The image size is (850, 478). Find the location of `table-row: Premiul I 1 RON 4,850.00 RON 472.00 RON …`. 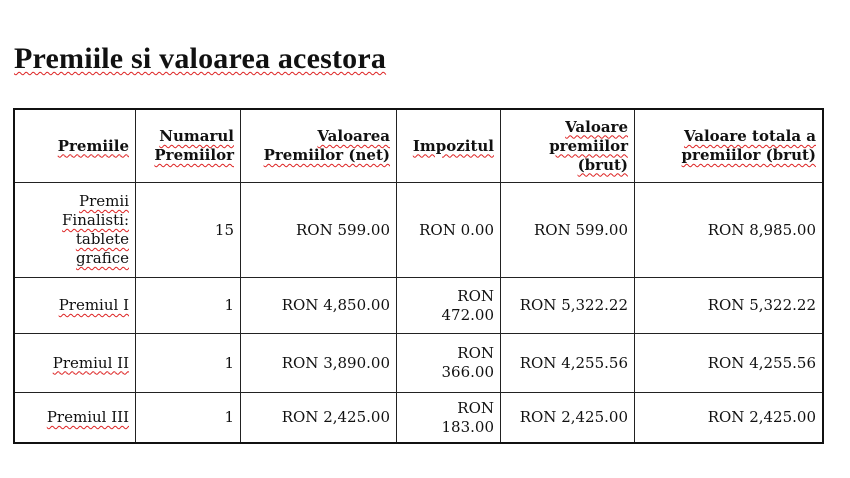

table-row: Premiul I 1 RON 4,850.00 RON 472.00 RON … is located at coordinates (418, 305).